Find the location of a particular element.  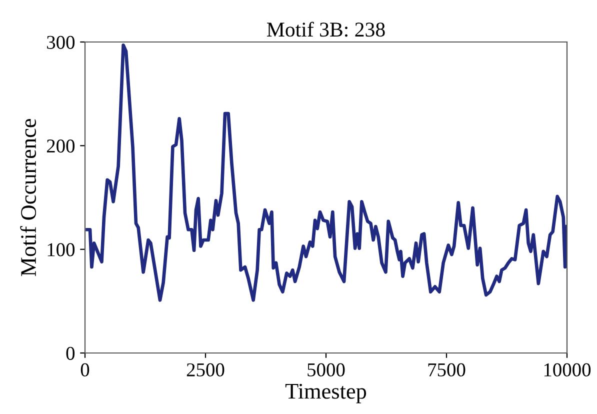

x-axis-title: Timestep is located at coordinates (325, 394).